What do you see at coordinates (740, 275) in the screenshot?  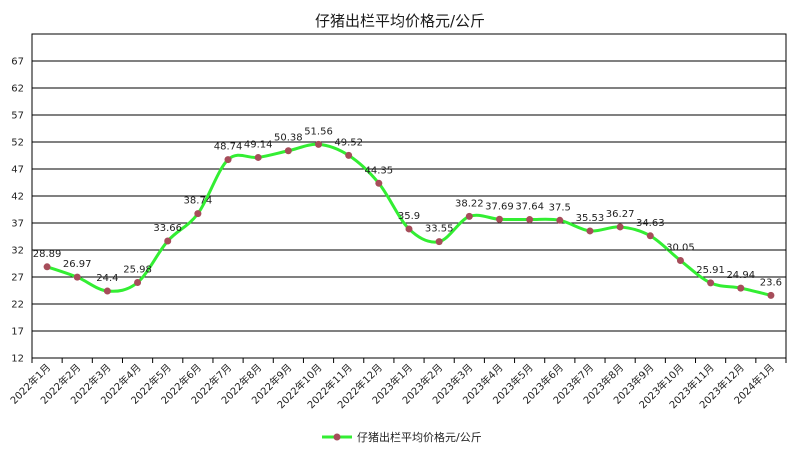 I see `data-label: 24.94` at bounding box center [740, 275].